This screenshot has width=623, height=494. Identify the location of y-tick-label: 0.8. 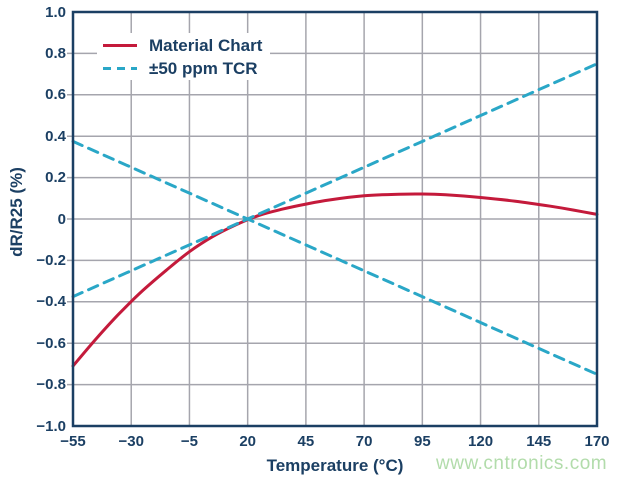
(55, 53).